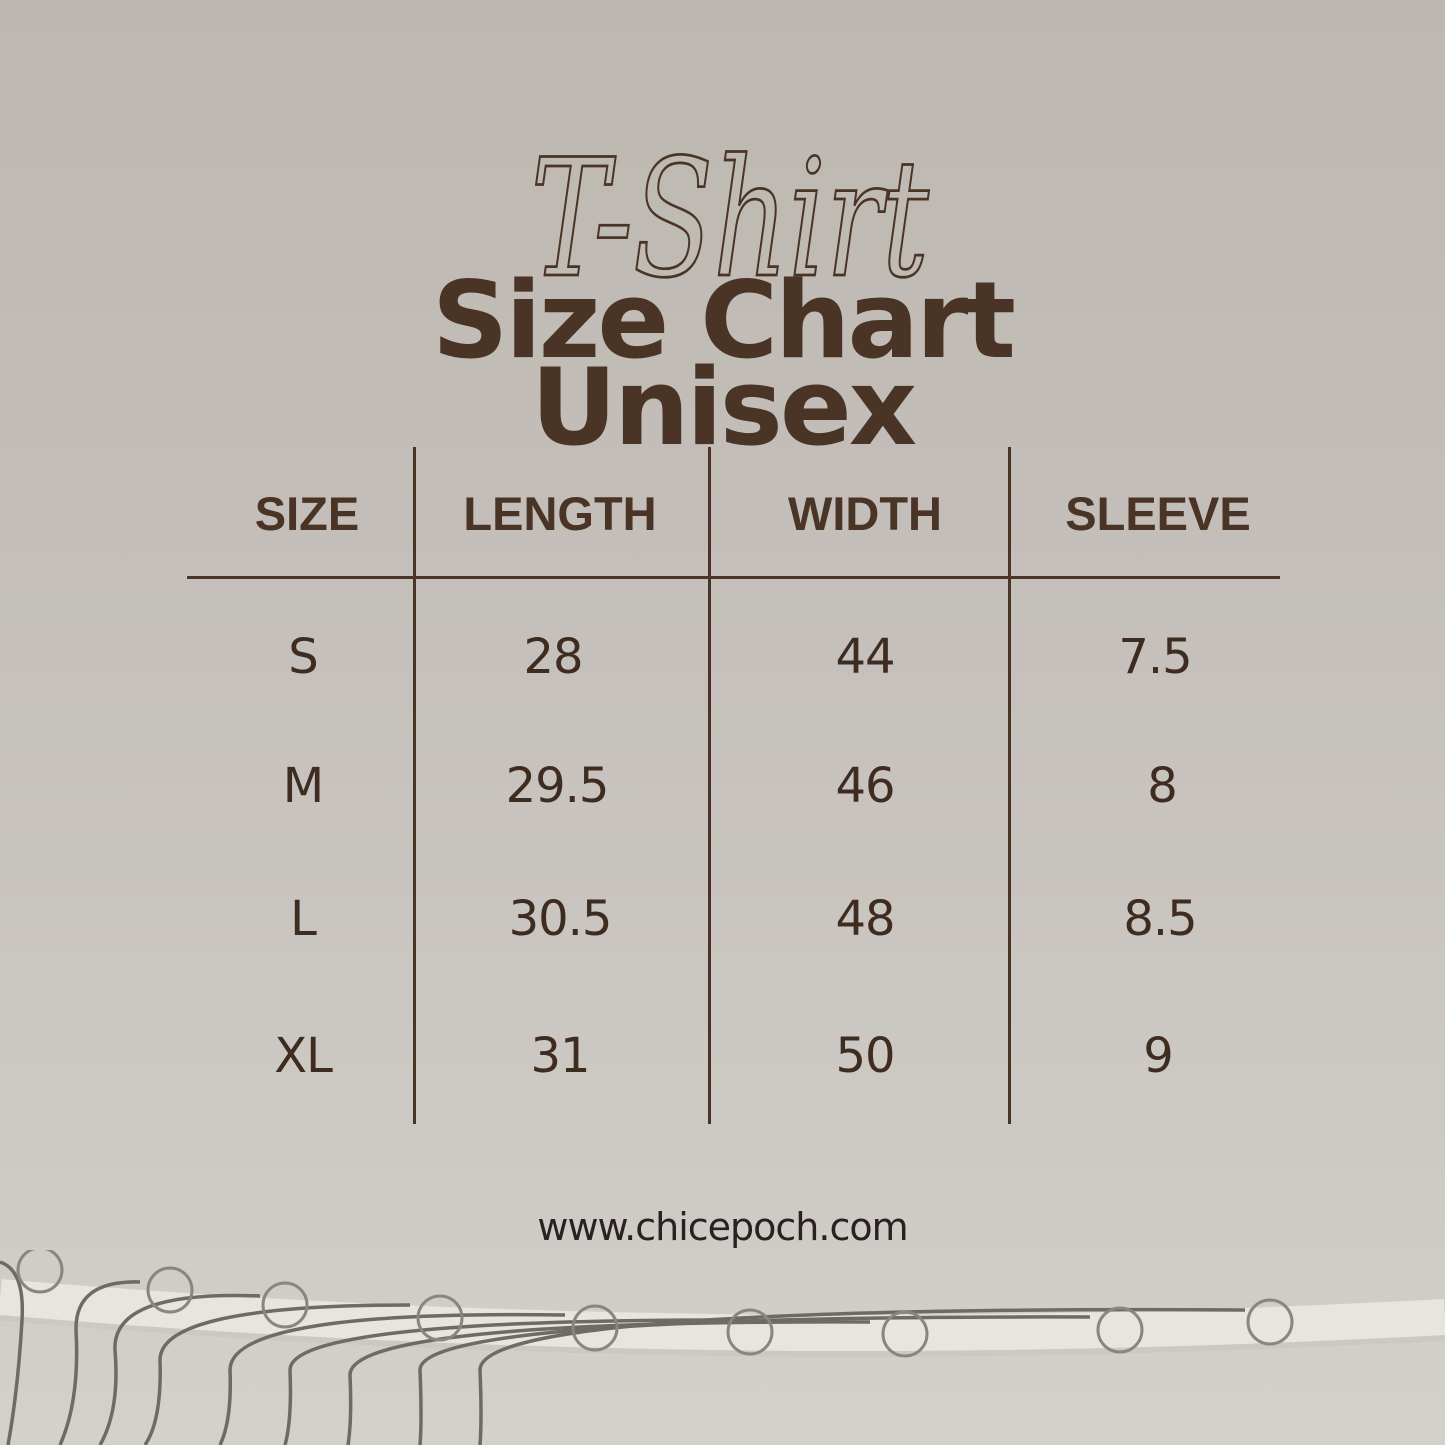 The image size is (1445, 1445). What do you see at coordinates (557, 786) in the screenshot?
I see `cell-length: 29.5` at bounding box center [557, 786].